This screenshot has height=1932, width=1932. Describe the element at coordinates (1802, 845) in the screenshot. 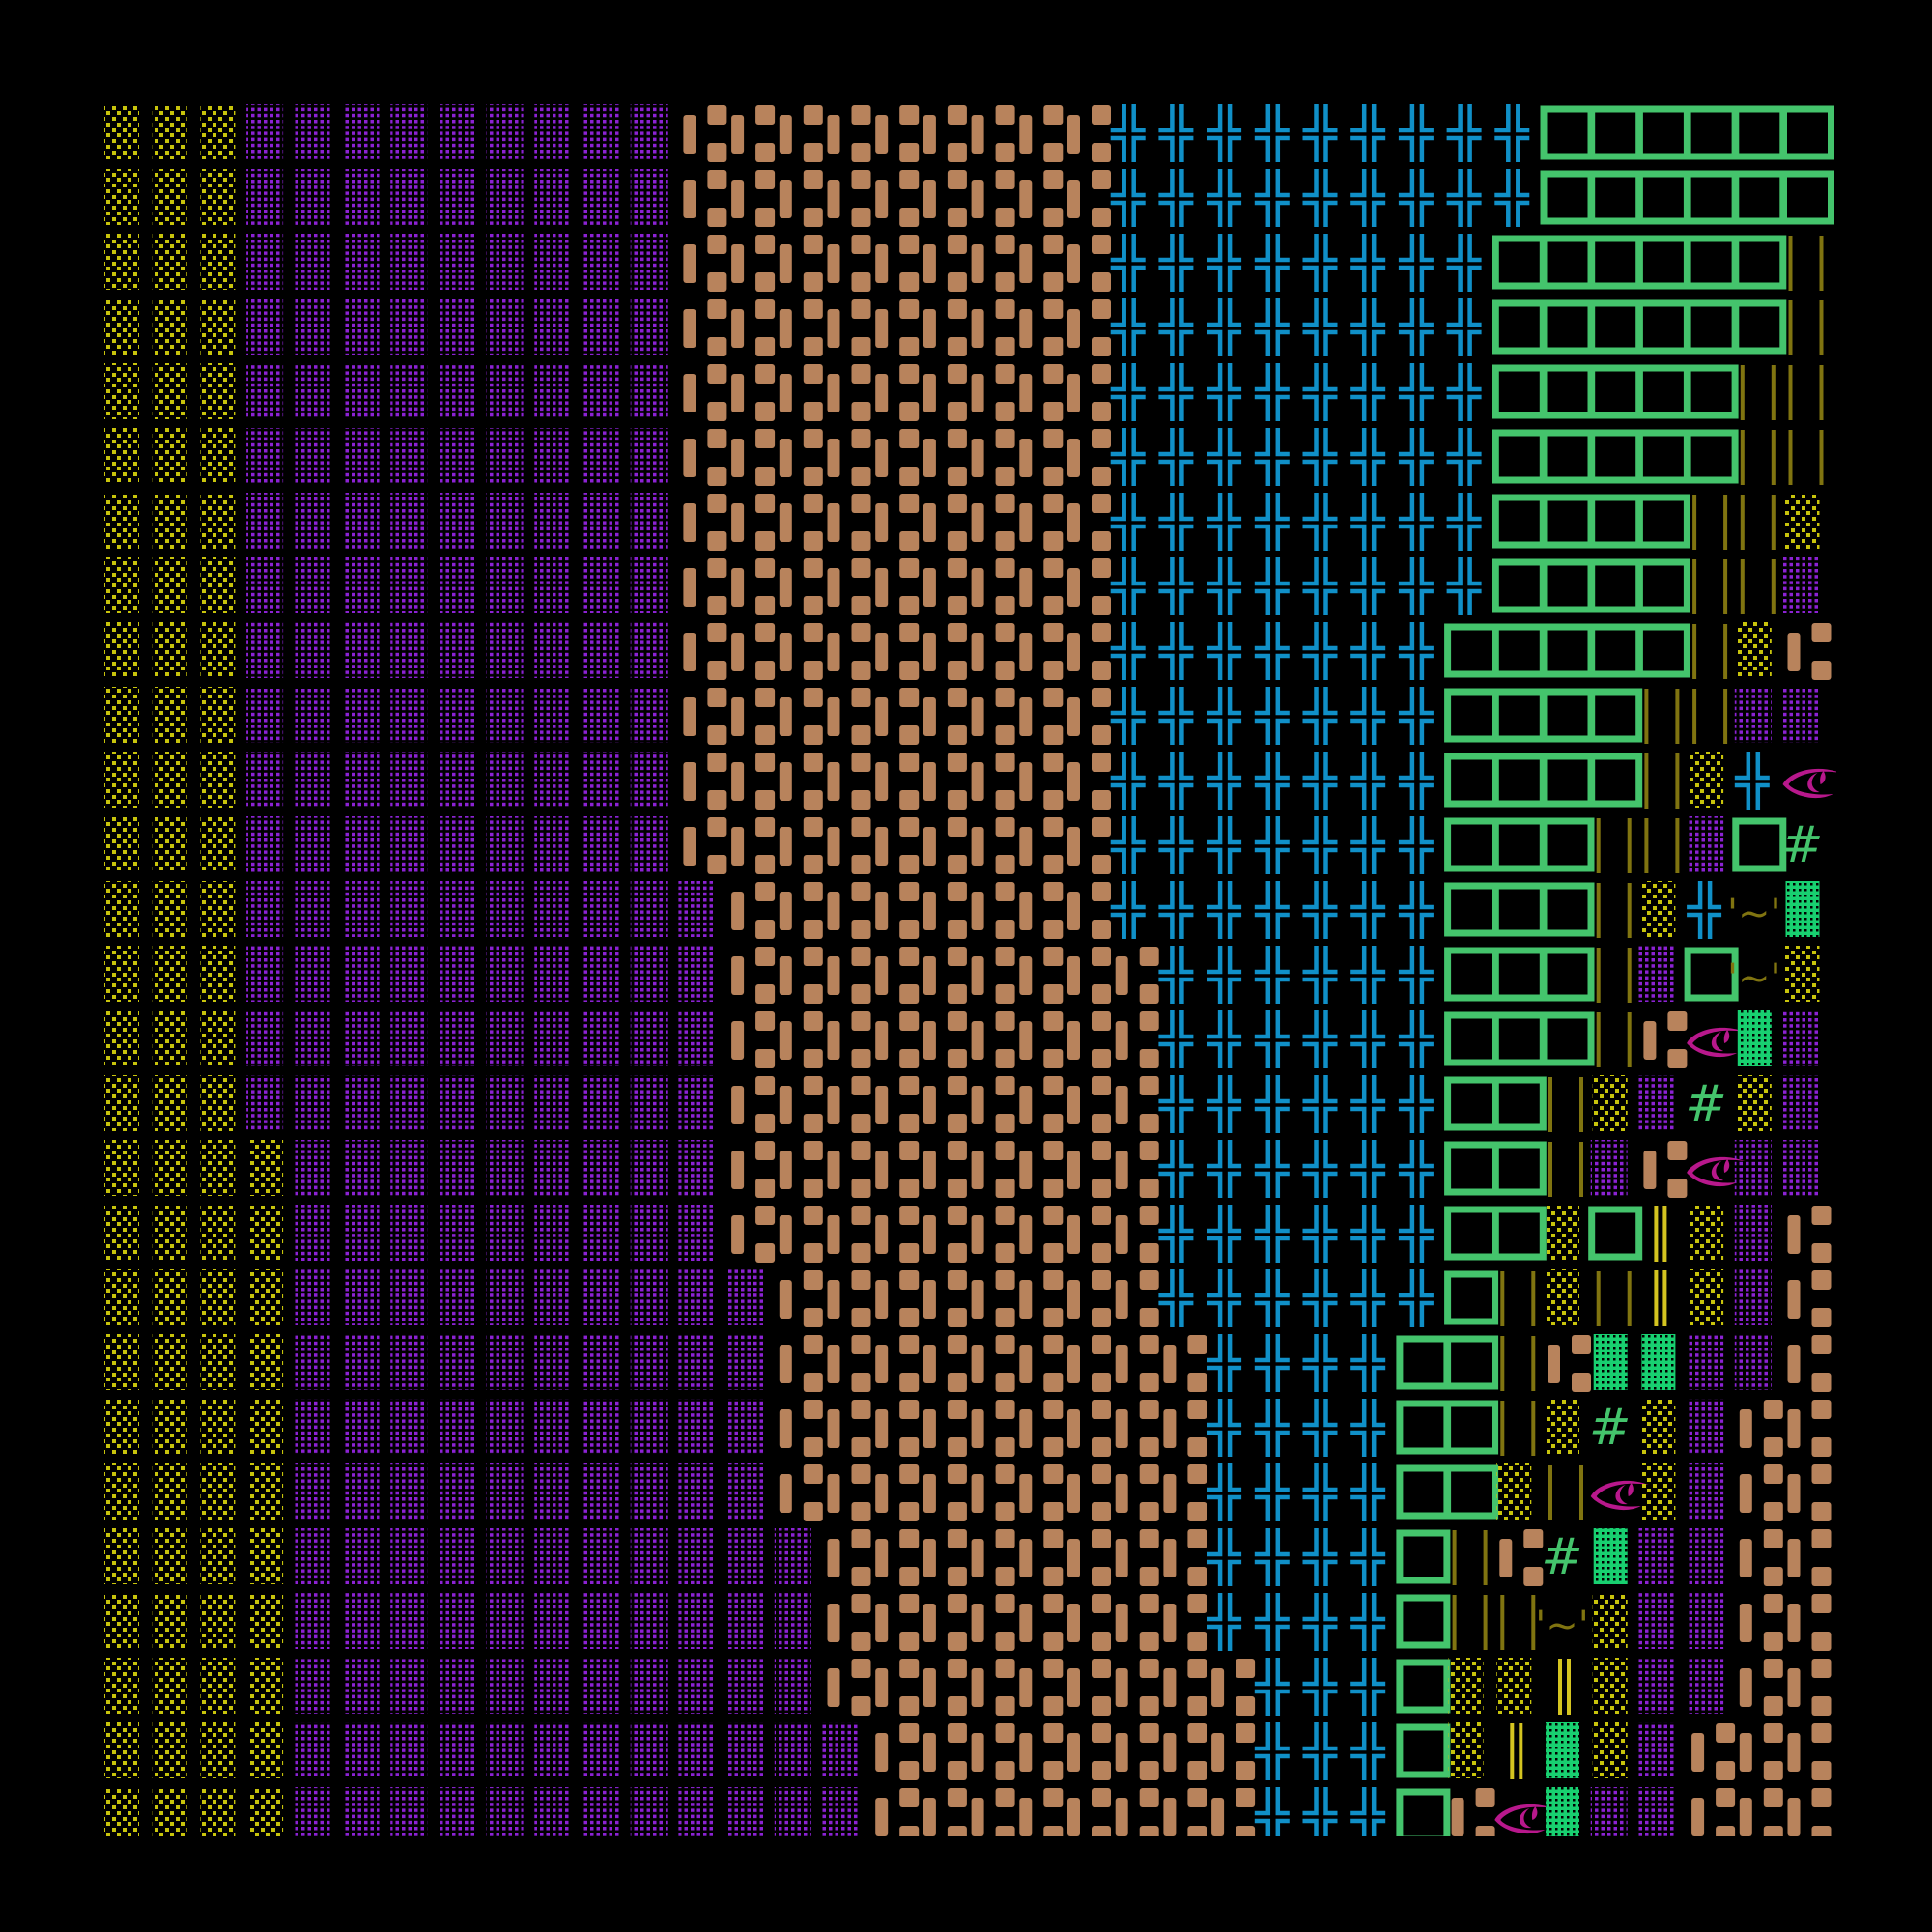

I see `hash-icon: #` at that location.